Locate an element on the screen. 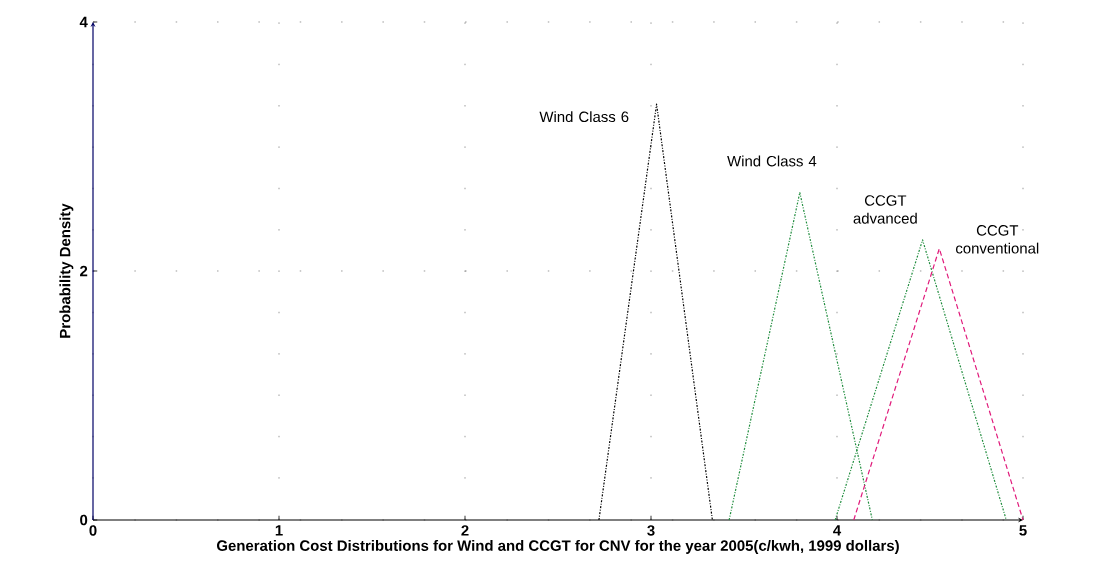 The width and height of the screenshot is (1101, 587). x-tick-label: 2 is located at coordinates (465, 530).